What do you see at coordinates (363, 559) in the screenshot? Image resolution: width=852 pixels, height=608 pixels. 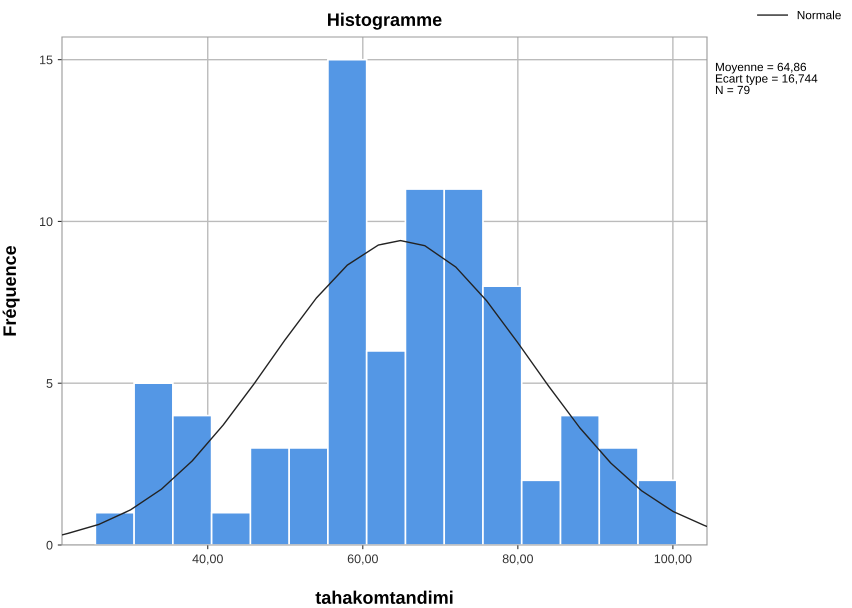 I see `x-tick-label: 60,00` at bounding box center [363, 559].